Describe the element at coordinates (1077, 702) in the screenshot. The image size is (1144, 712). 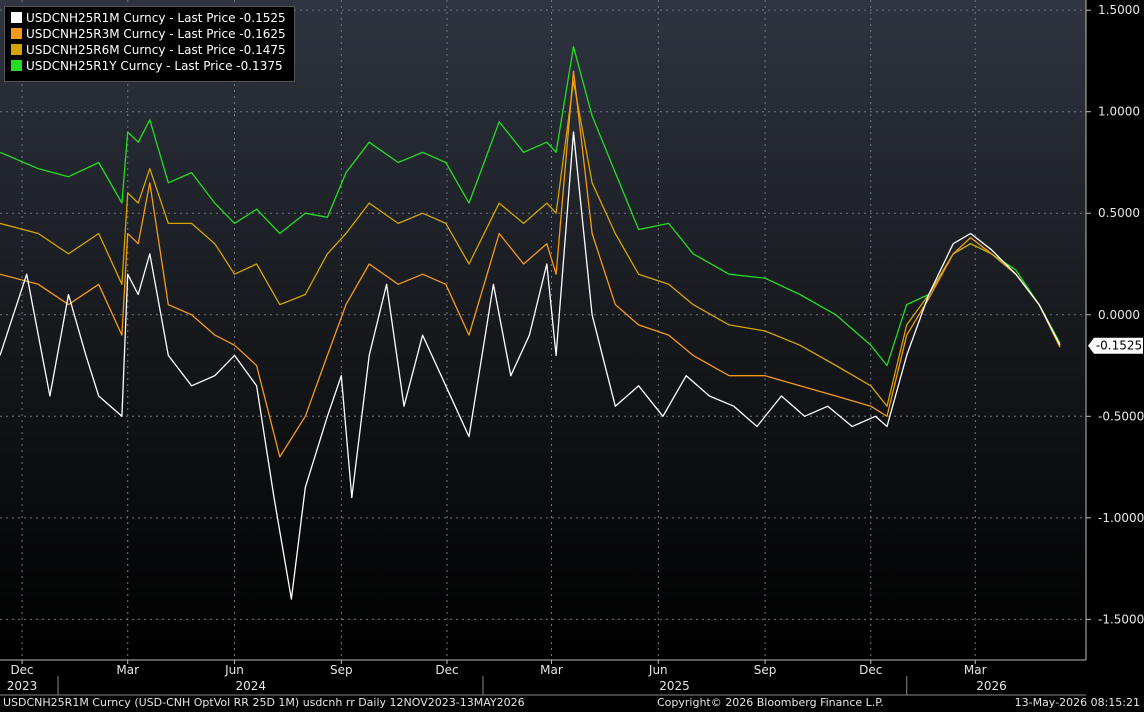
I see `footer-timestamp: 13-May-2026 08:15:21` at that location.